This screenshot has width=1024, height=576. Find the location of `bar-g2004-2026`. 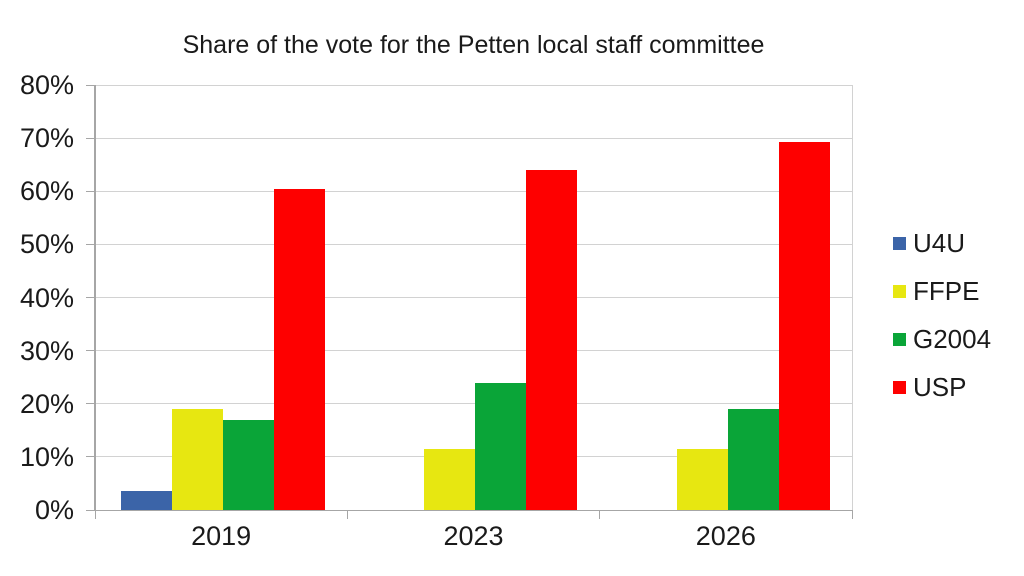

bar-g2004-2026 is located at coordinates (753, 459).